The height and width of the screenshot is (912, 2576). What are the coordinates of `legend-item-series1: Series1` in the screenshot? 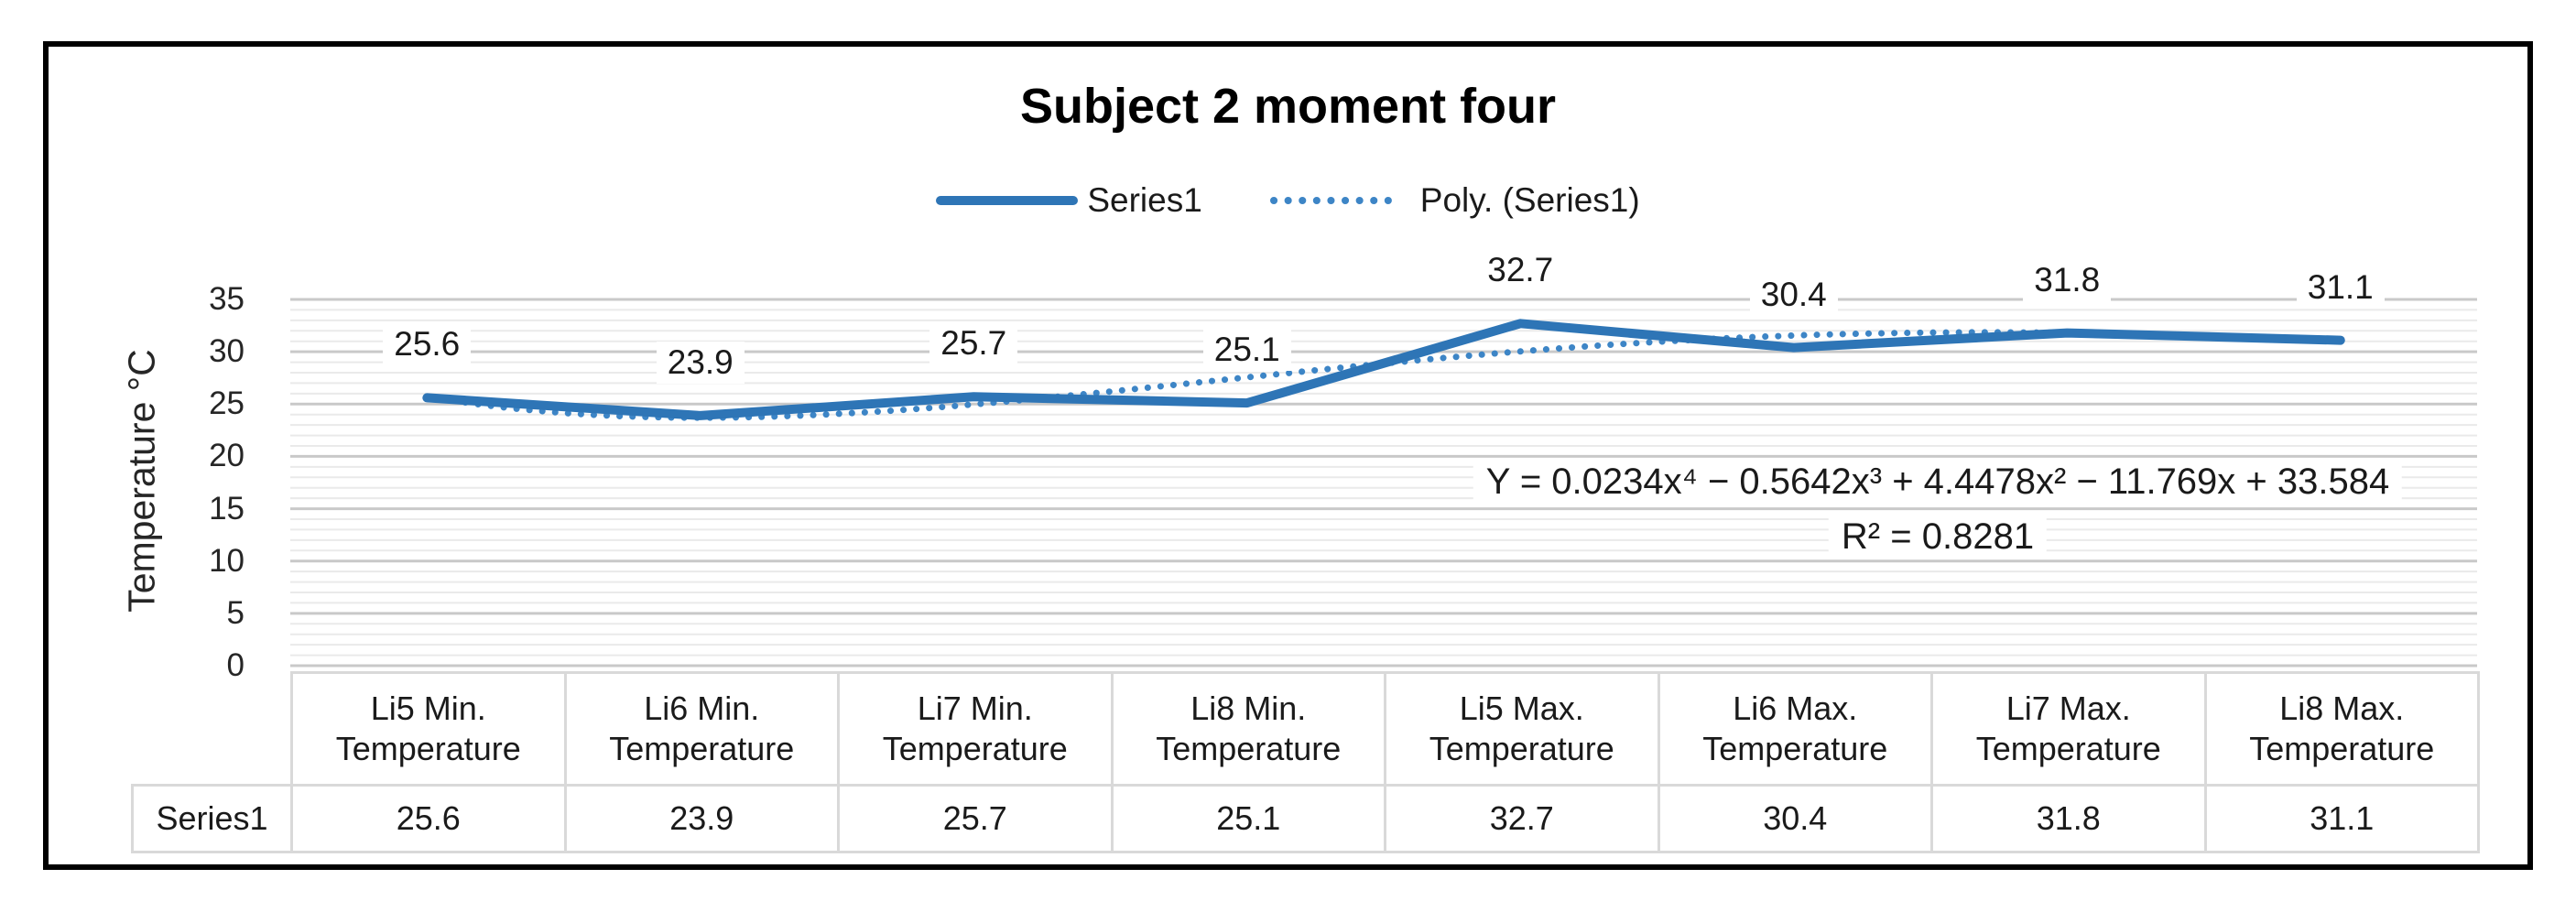 It's located at (1069, 200).